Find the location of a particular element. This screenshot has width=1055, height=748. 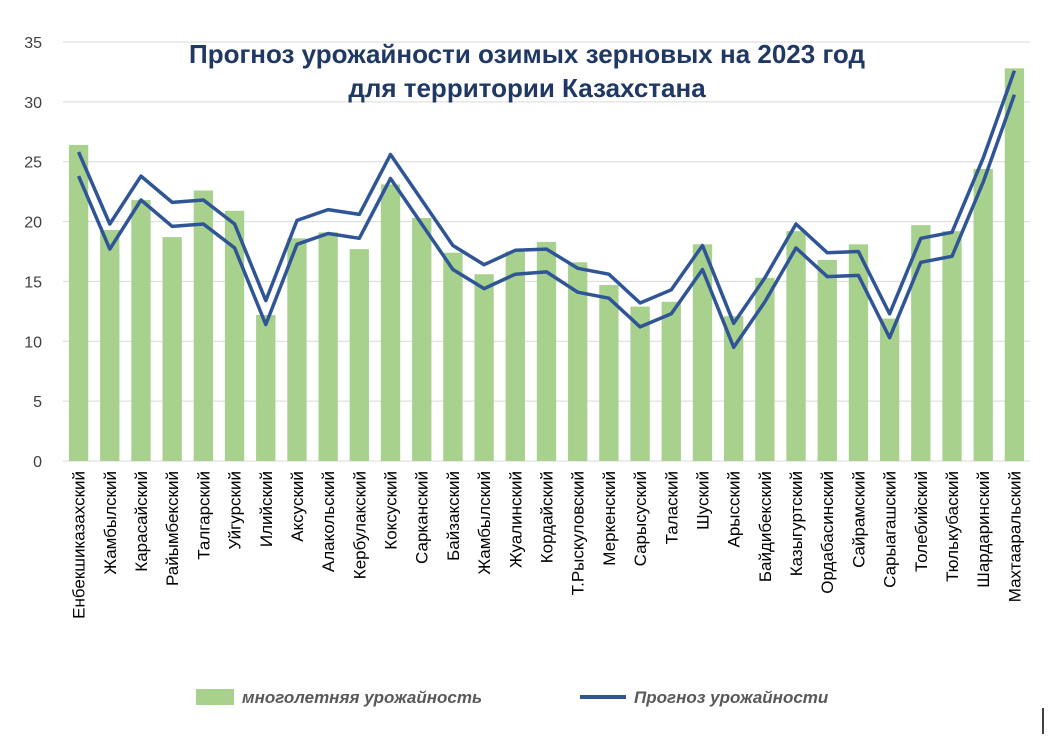

x-category-label: Байзакский is located at coordinates (453, 516).